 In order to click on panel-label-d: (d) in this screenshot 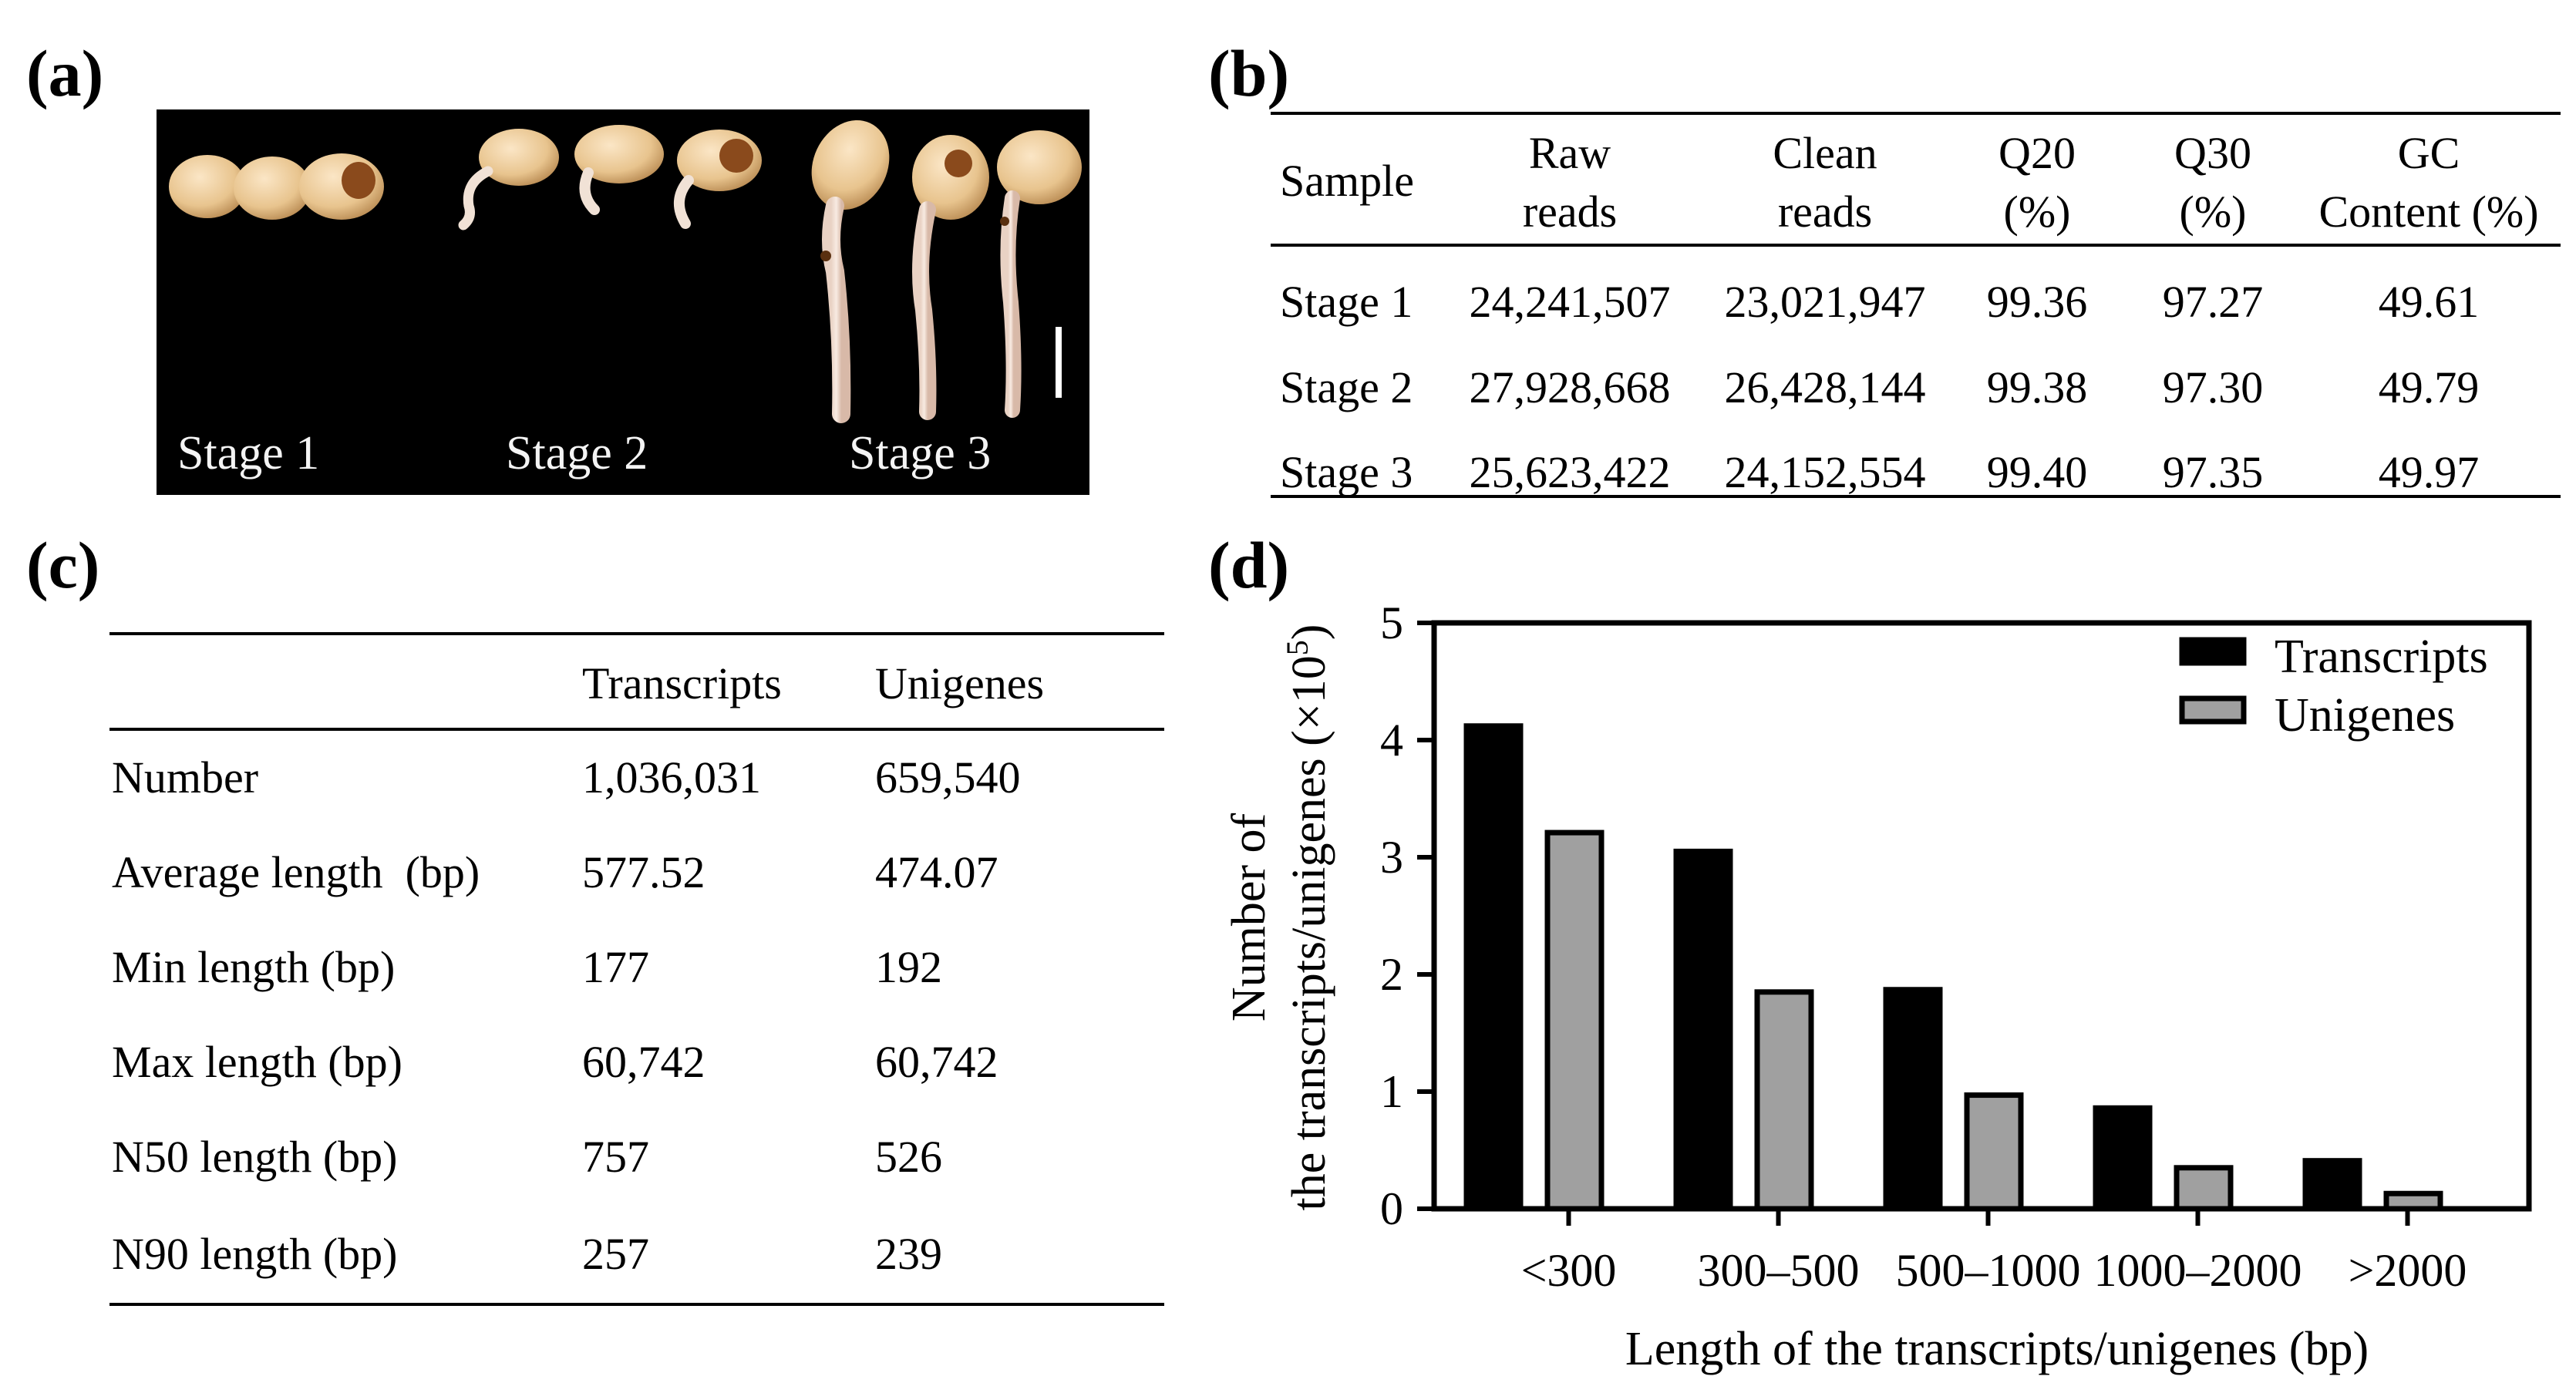, I will do `click(1249, 565)`.